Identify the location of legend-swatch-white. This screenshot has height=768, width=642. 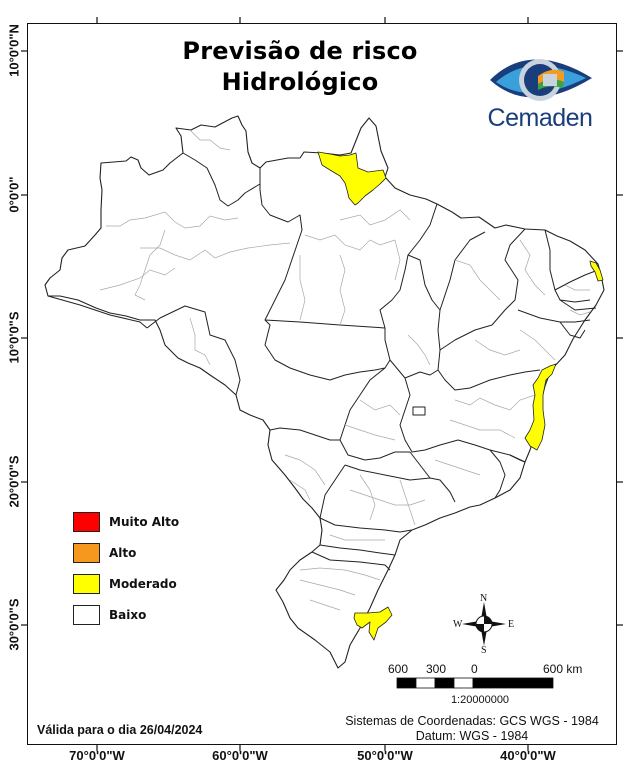
(86, 614).